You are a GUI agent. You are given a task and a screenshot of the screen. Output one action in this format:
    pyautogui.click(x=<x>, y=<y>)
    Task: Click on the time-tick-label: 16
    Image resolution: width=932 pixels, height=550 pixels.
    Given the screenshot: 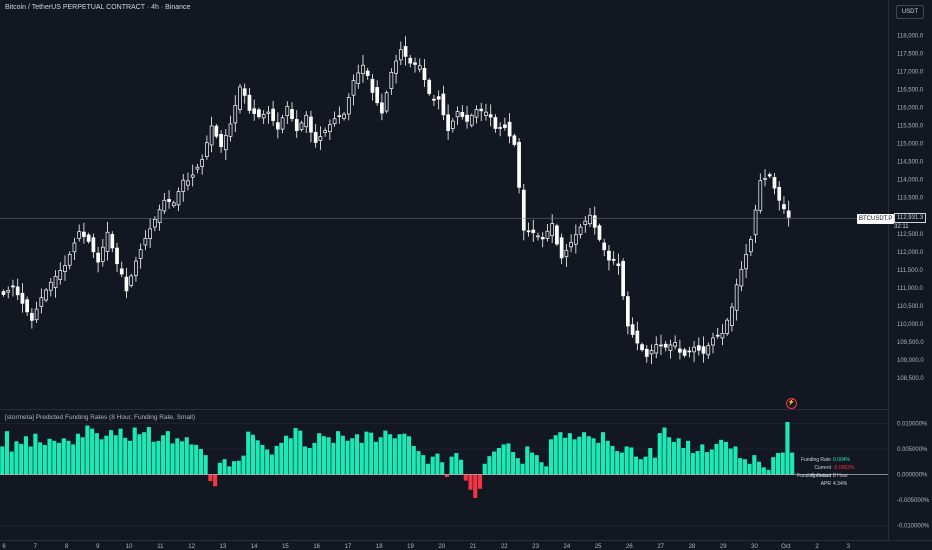 What is the action you would take?
    pyautogui.click(x=316, y=547)
    